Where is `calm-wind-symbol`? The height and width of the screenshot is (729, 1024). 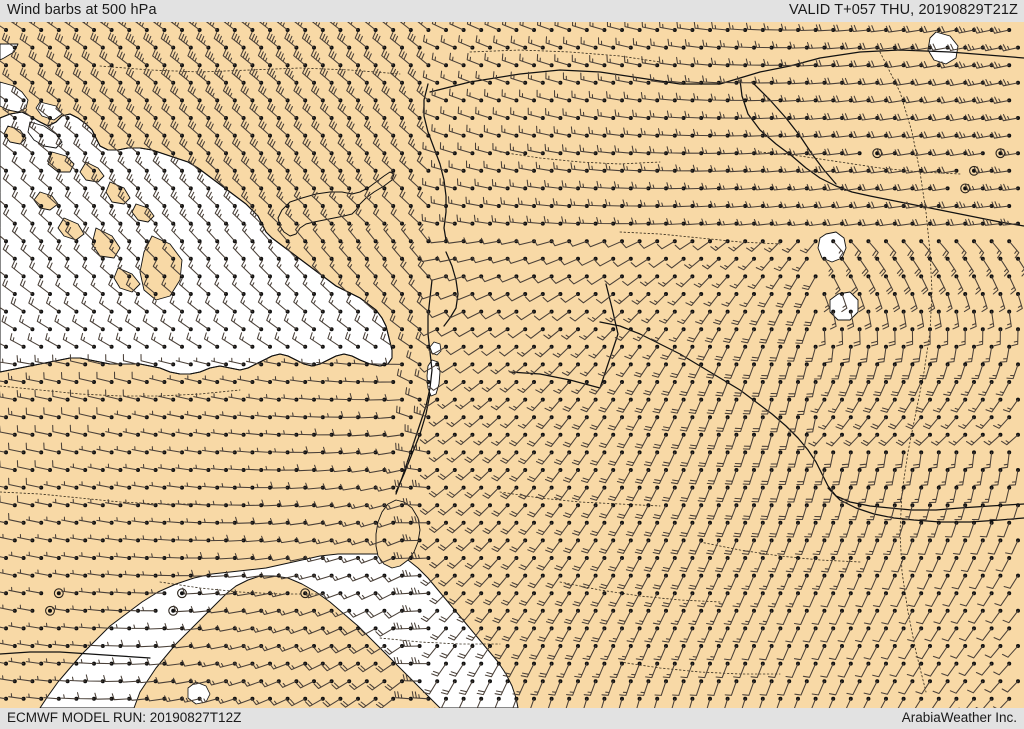 calm-wind-symbol is located at coordinates (182, 593).